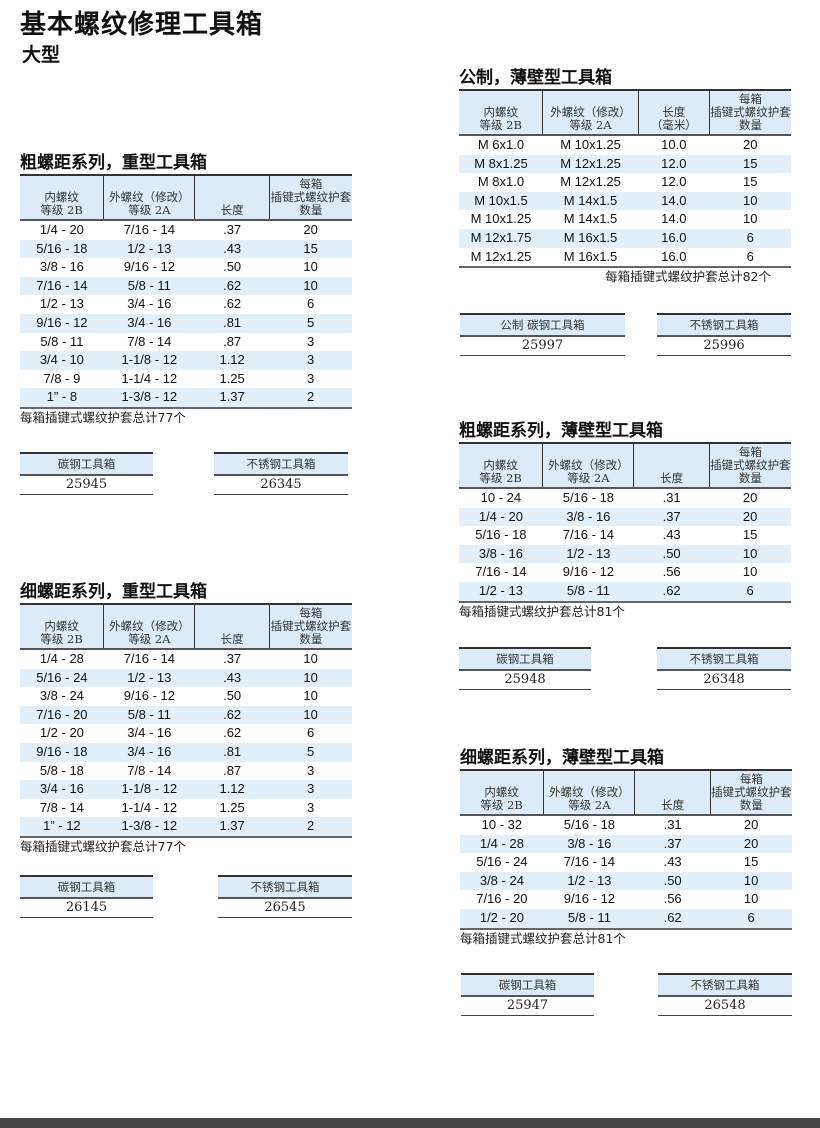 Image resolution: width=820 pixels, height=1128 pixels. Describe the element at coordinates (61, 229) in the screenshot. I see `table-cell: 1/4 - 20` at that location.